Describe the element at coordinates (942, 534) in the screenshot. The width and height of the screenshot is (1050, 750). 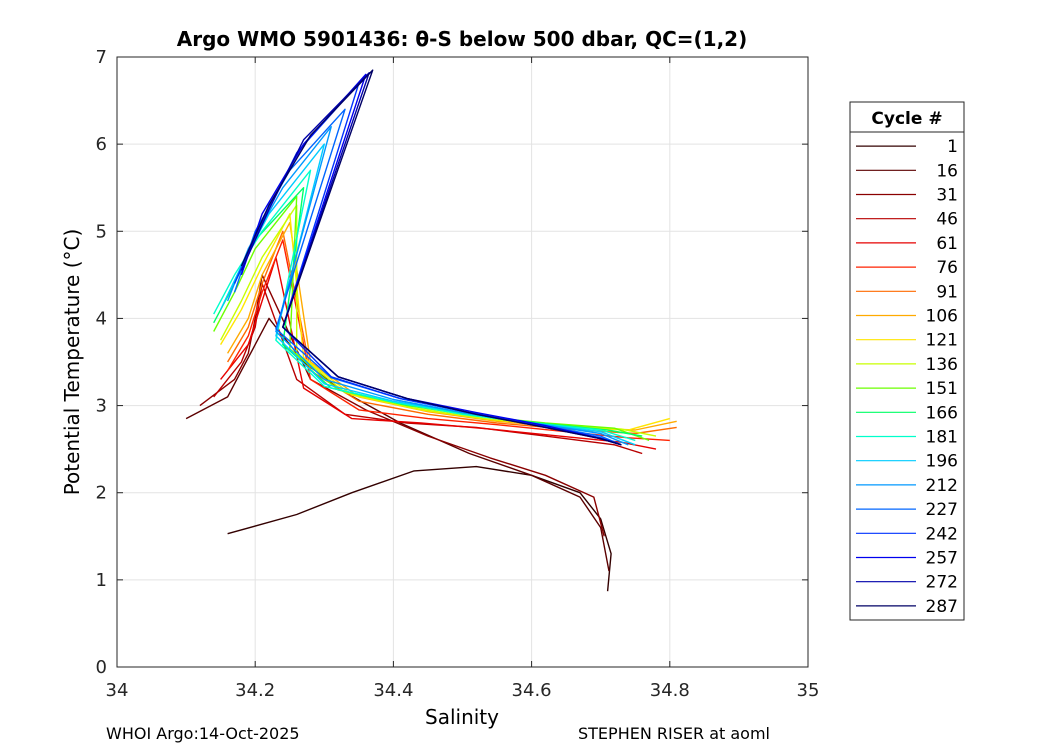
I see `legend-label-cycle-242: 242` at that location.